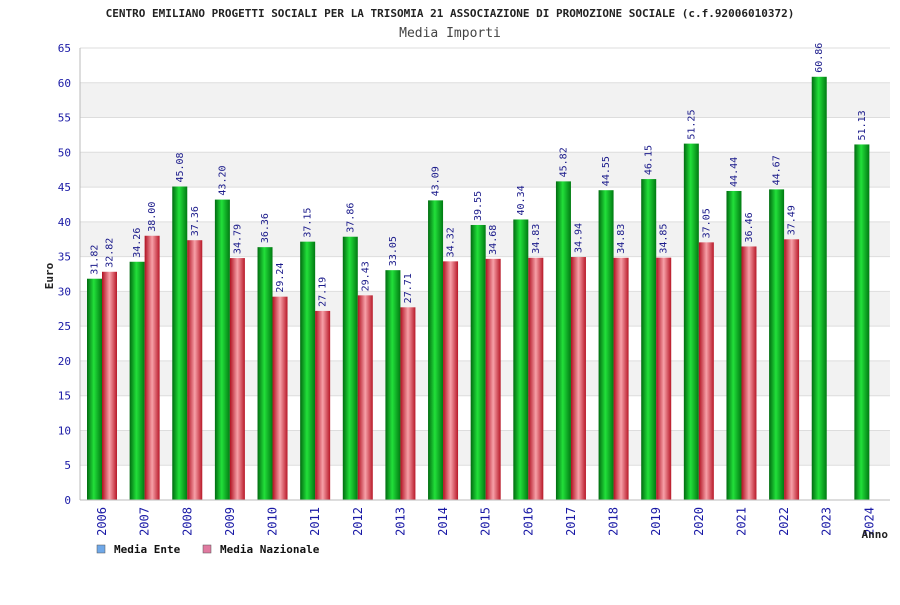 This screenshot has height=605, width=900. What do you see at coordinates (323, 292) in the screenshot?
I see `data-label: 27.19` at bounding box center [323, 292].